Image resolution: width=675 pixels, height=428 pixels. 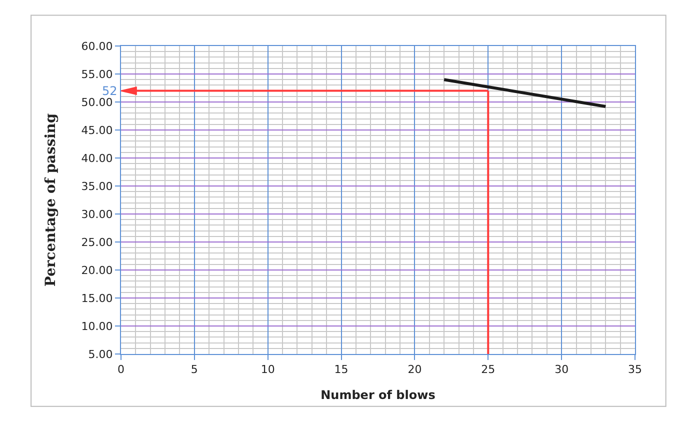 I want to click on y-tick-label: 20.00, so click(x=97, y=270).